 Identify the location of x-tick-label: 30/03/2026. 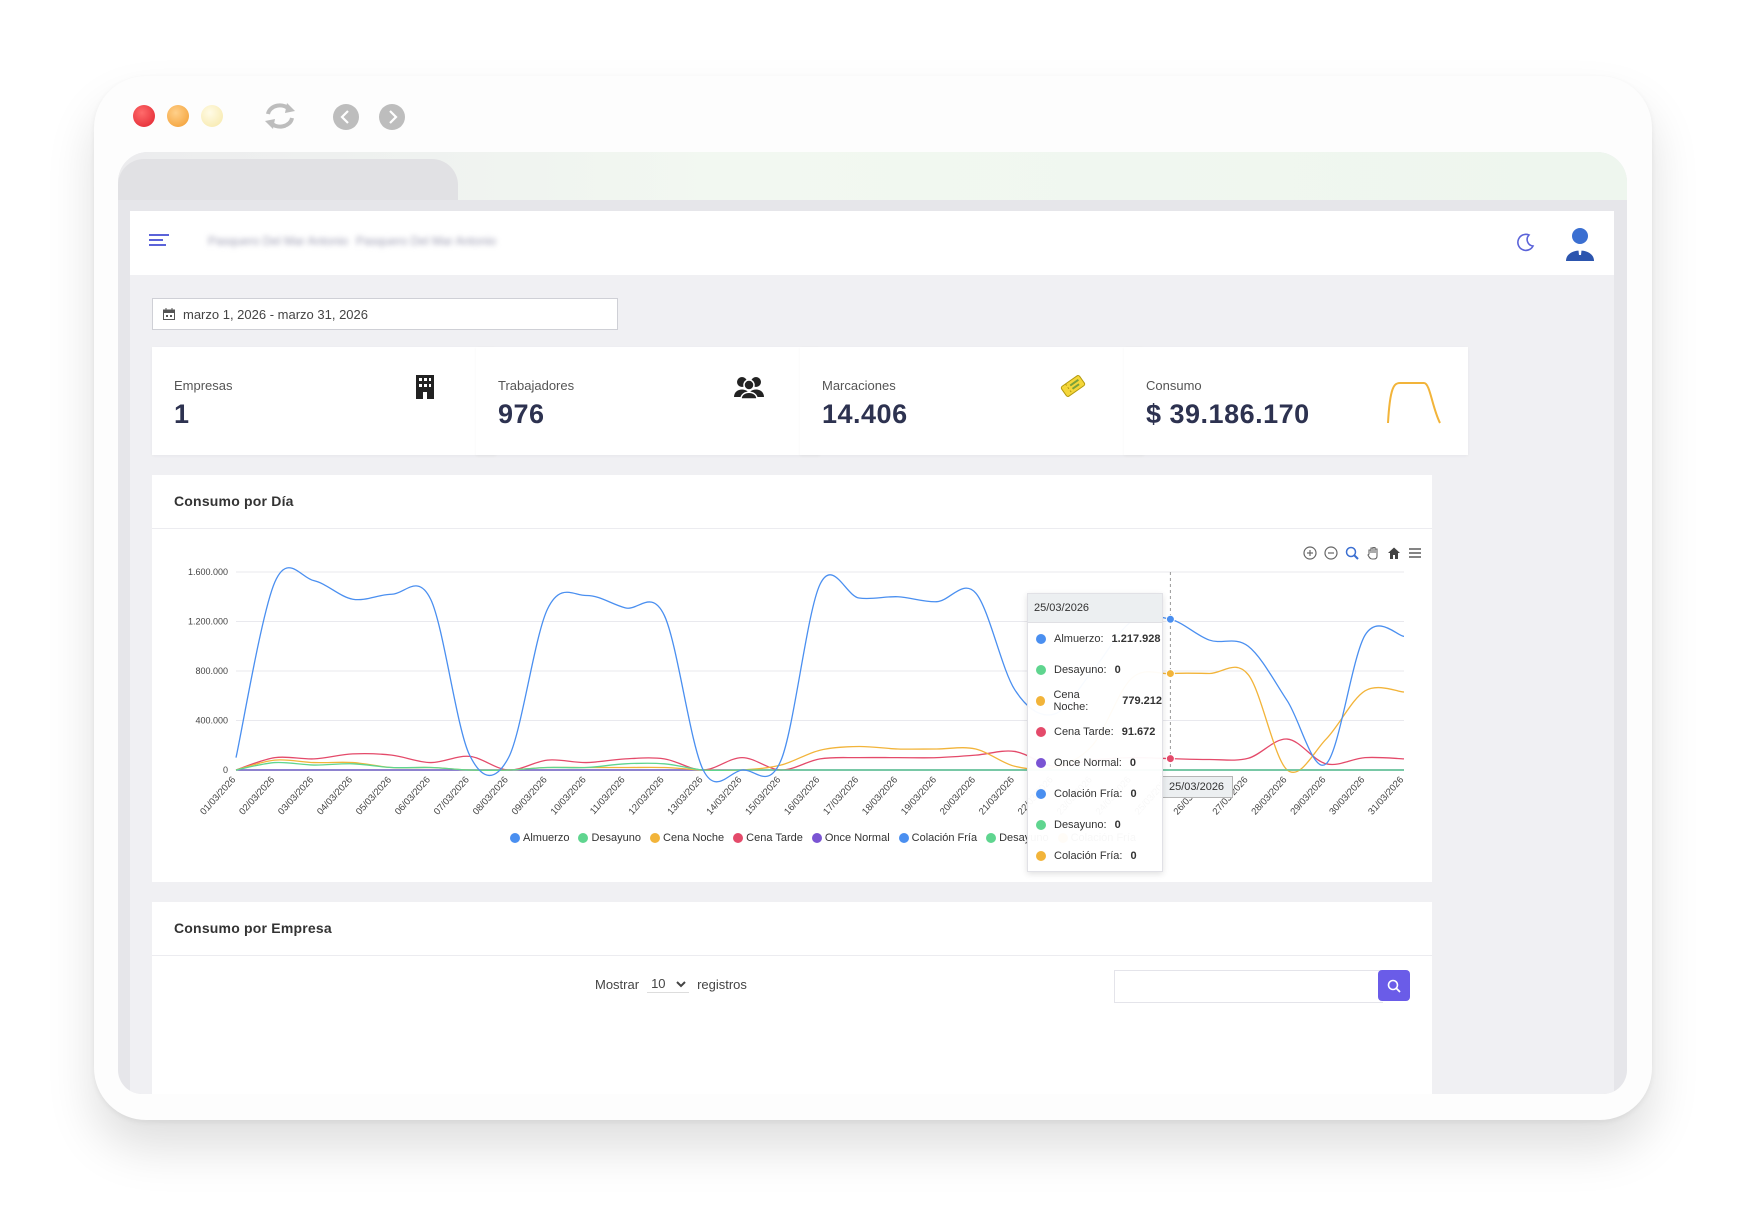
(1347, 796).